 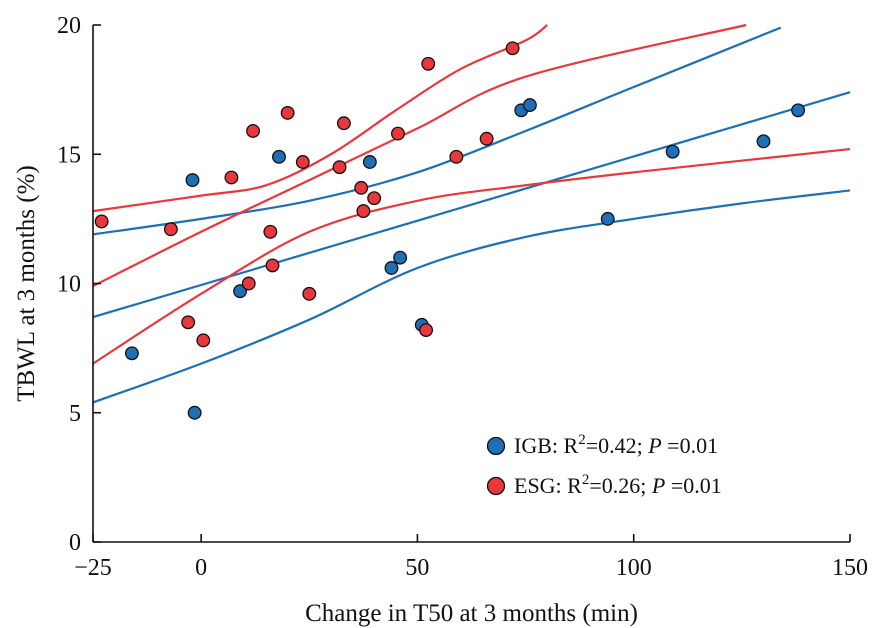 I want to click on x-axis-title: Change in T50 at 3 months (min), so click(x=471, y=613).